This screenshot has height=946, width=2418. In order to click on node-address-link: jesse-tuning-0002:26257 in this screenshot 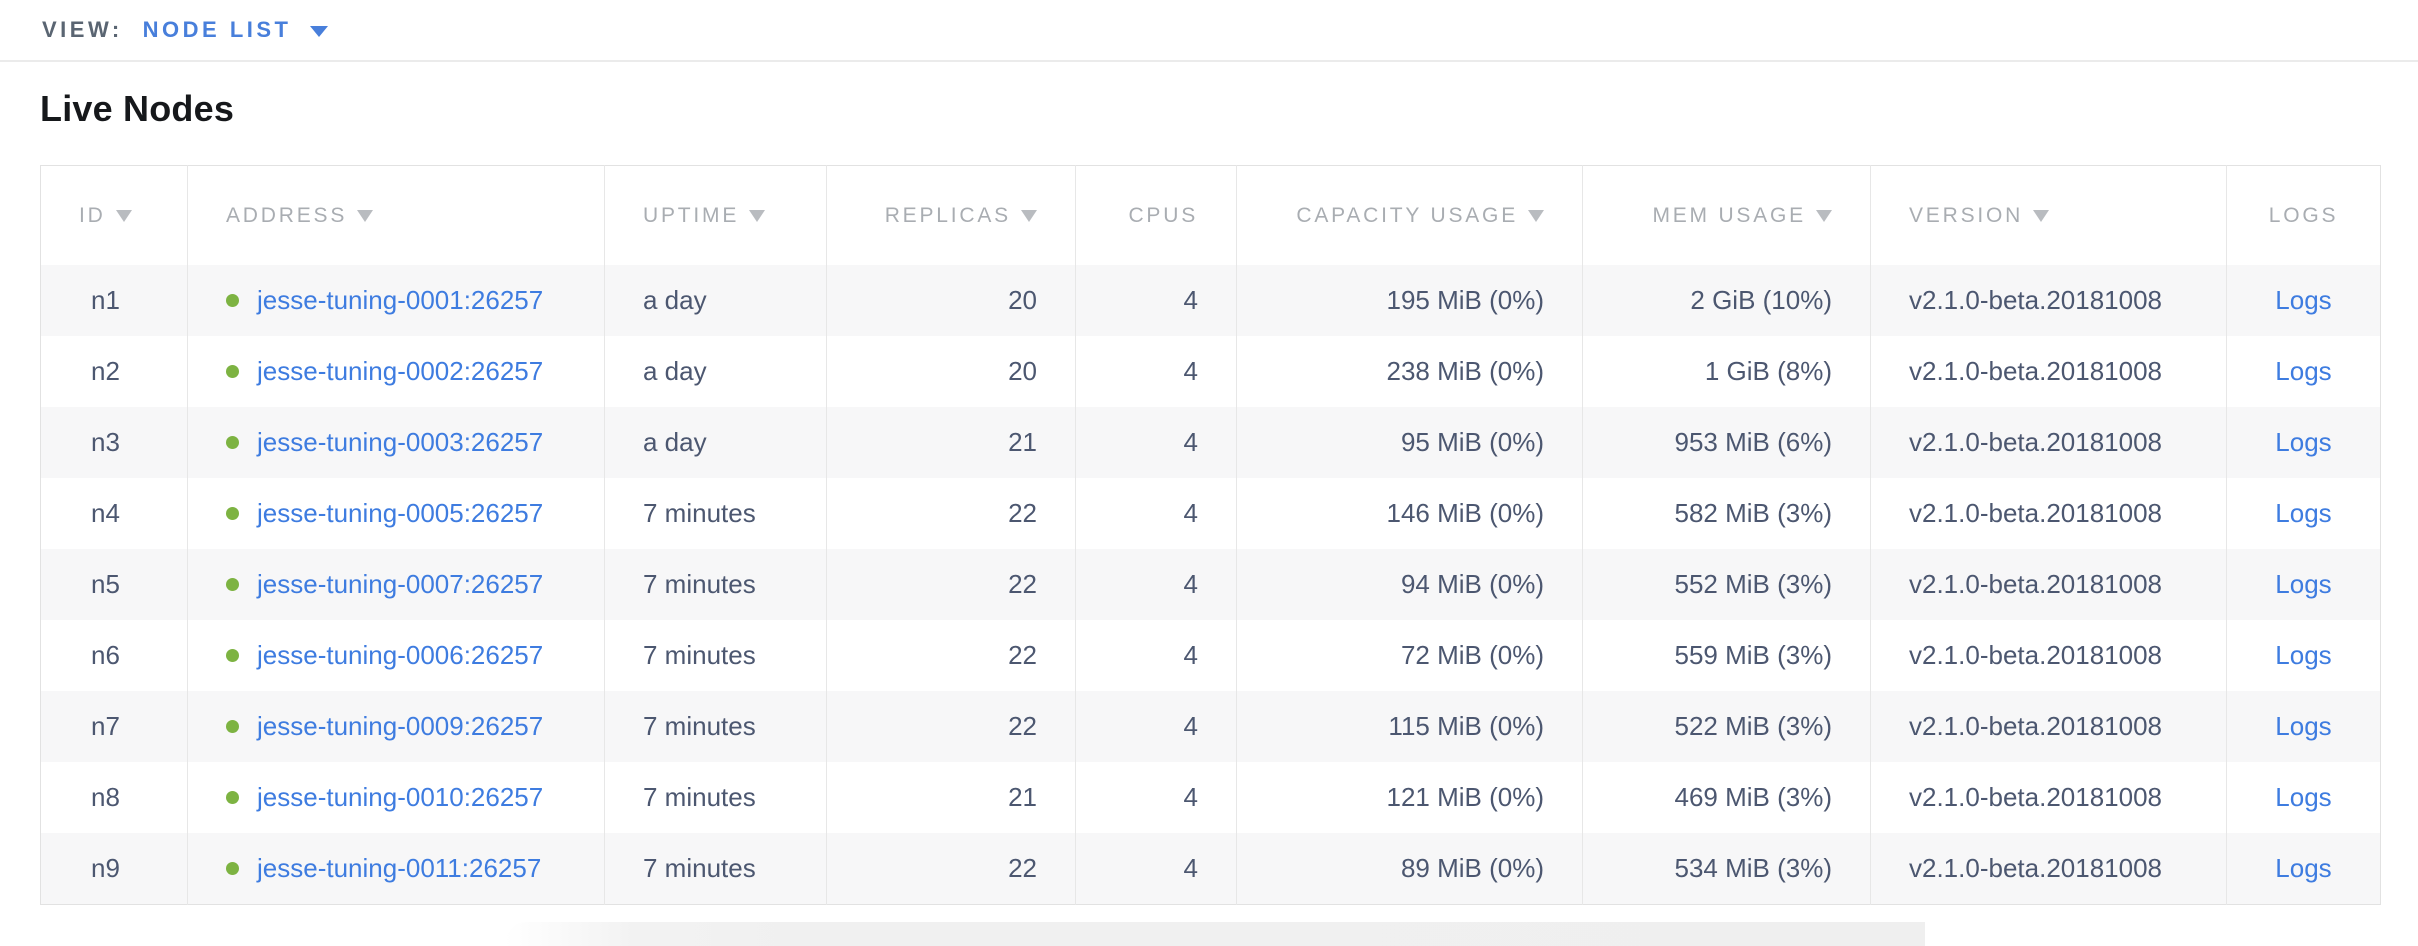, I will do `click(400, 371)`.